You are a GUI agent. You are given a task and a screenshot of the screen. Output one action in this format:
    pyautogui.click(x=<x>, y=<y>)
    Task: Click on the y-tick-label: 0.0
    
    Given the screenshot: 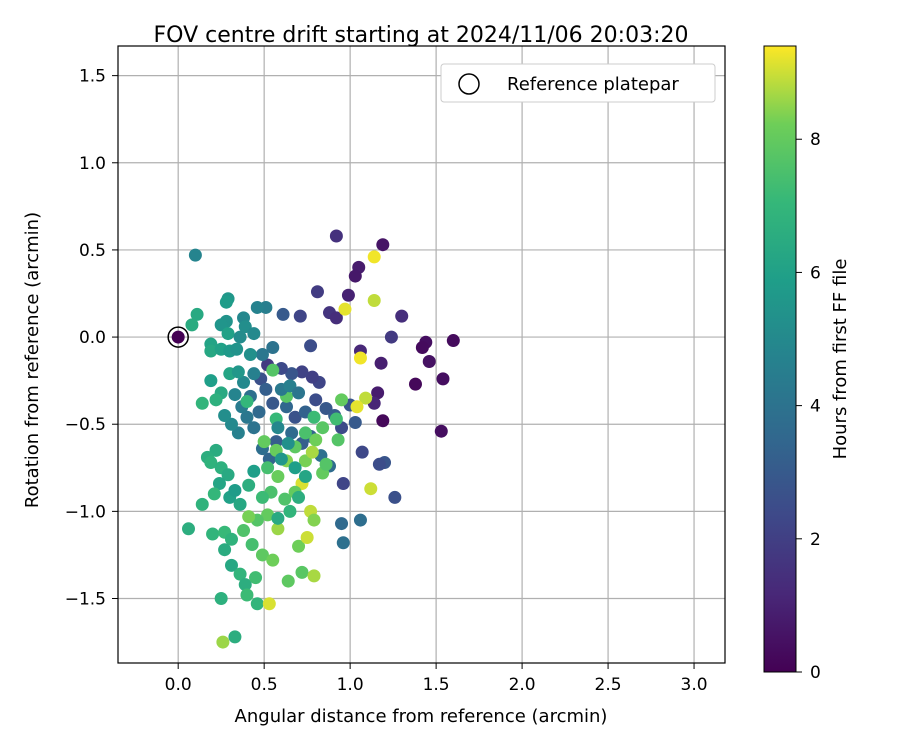 What is the action you would take?
    pyautogui.click(x=92, y=338)
    